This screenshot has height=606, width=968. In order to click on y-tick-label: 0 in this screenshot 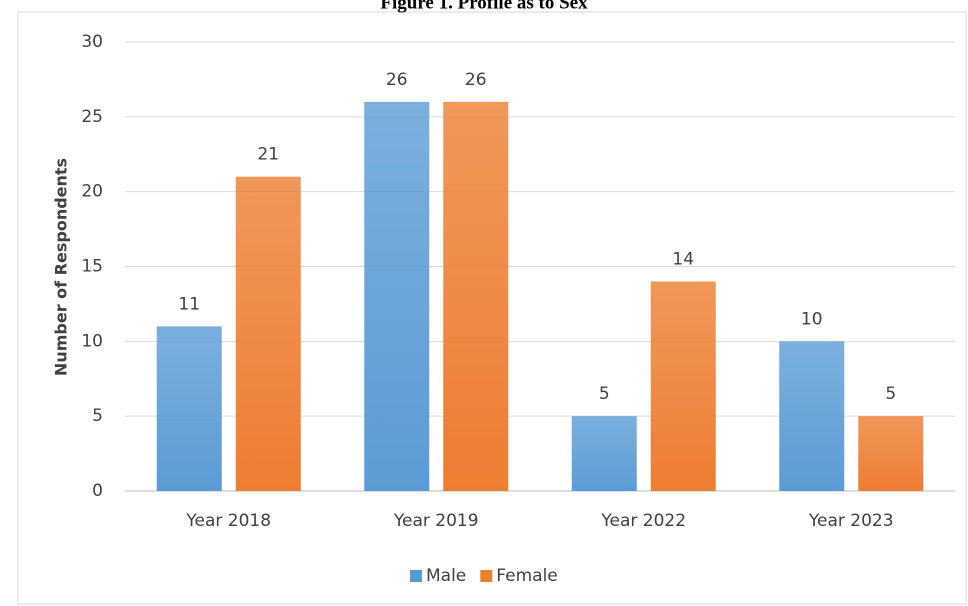, I will do `click(97, 491)`.